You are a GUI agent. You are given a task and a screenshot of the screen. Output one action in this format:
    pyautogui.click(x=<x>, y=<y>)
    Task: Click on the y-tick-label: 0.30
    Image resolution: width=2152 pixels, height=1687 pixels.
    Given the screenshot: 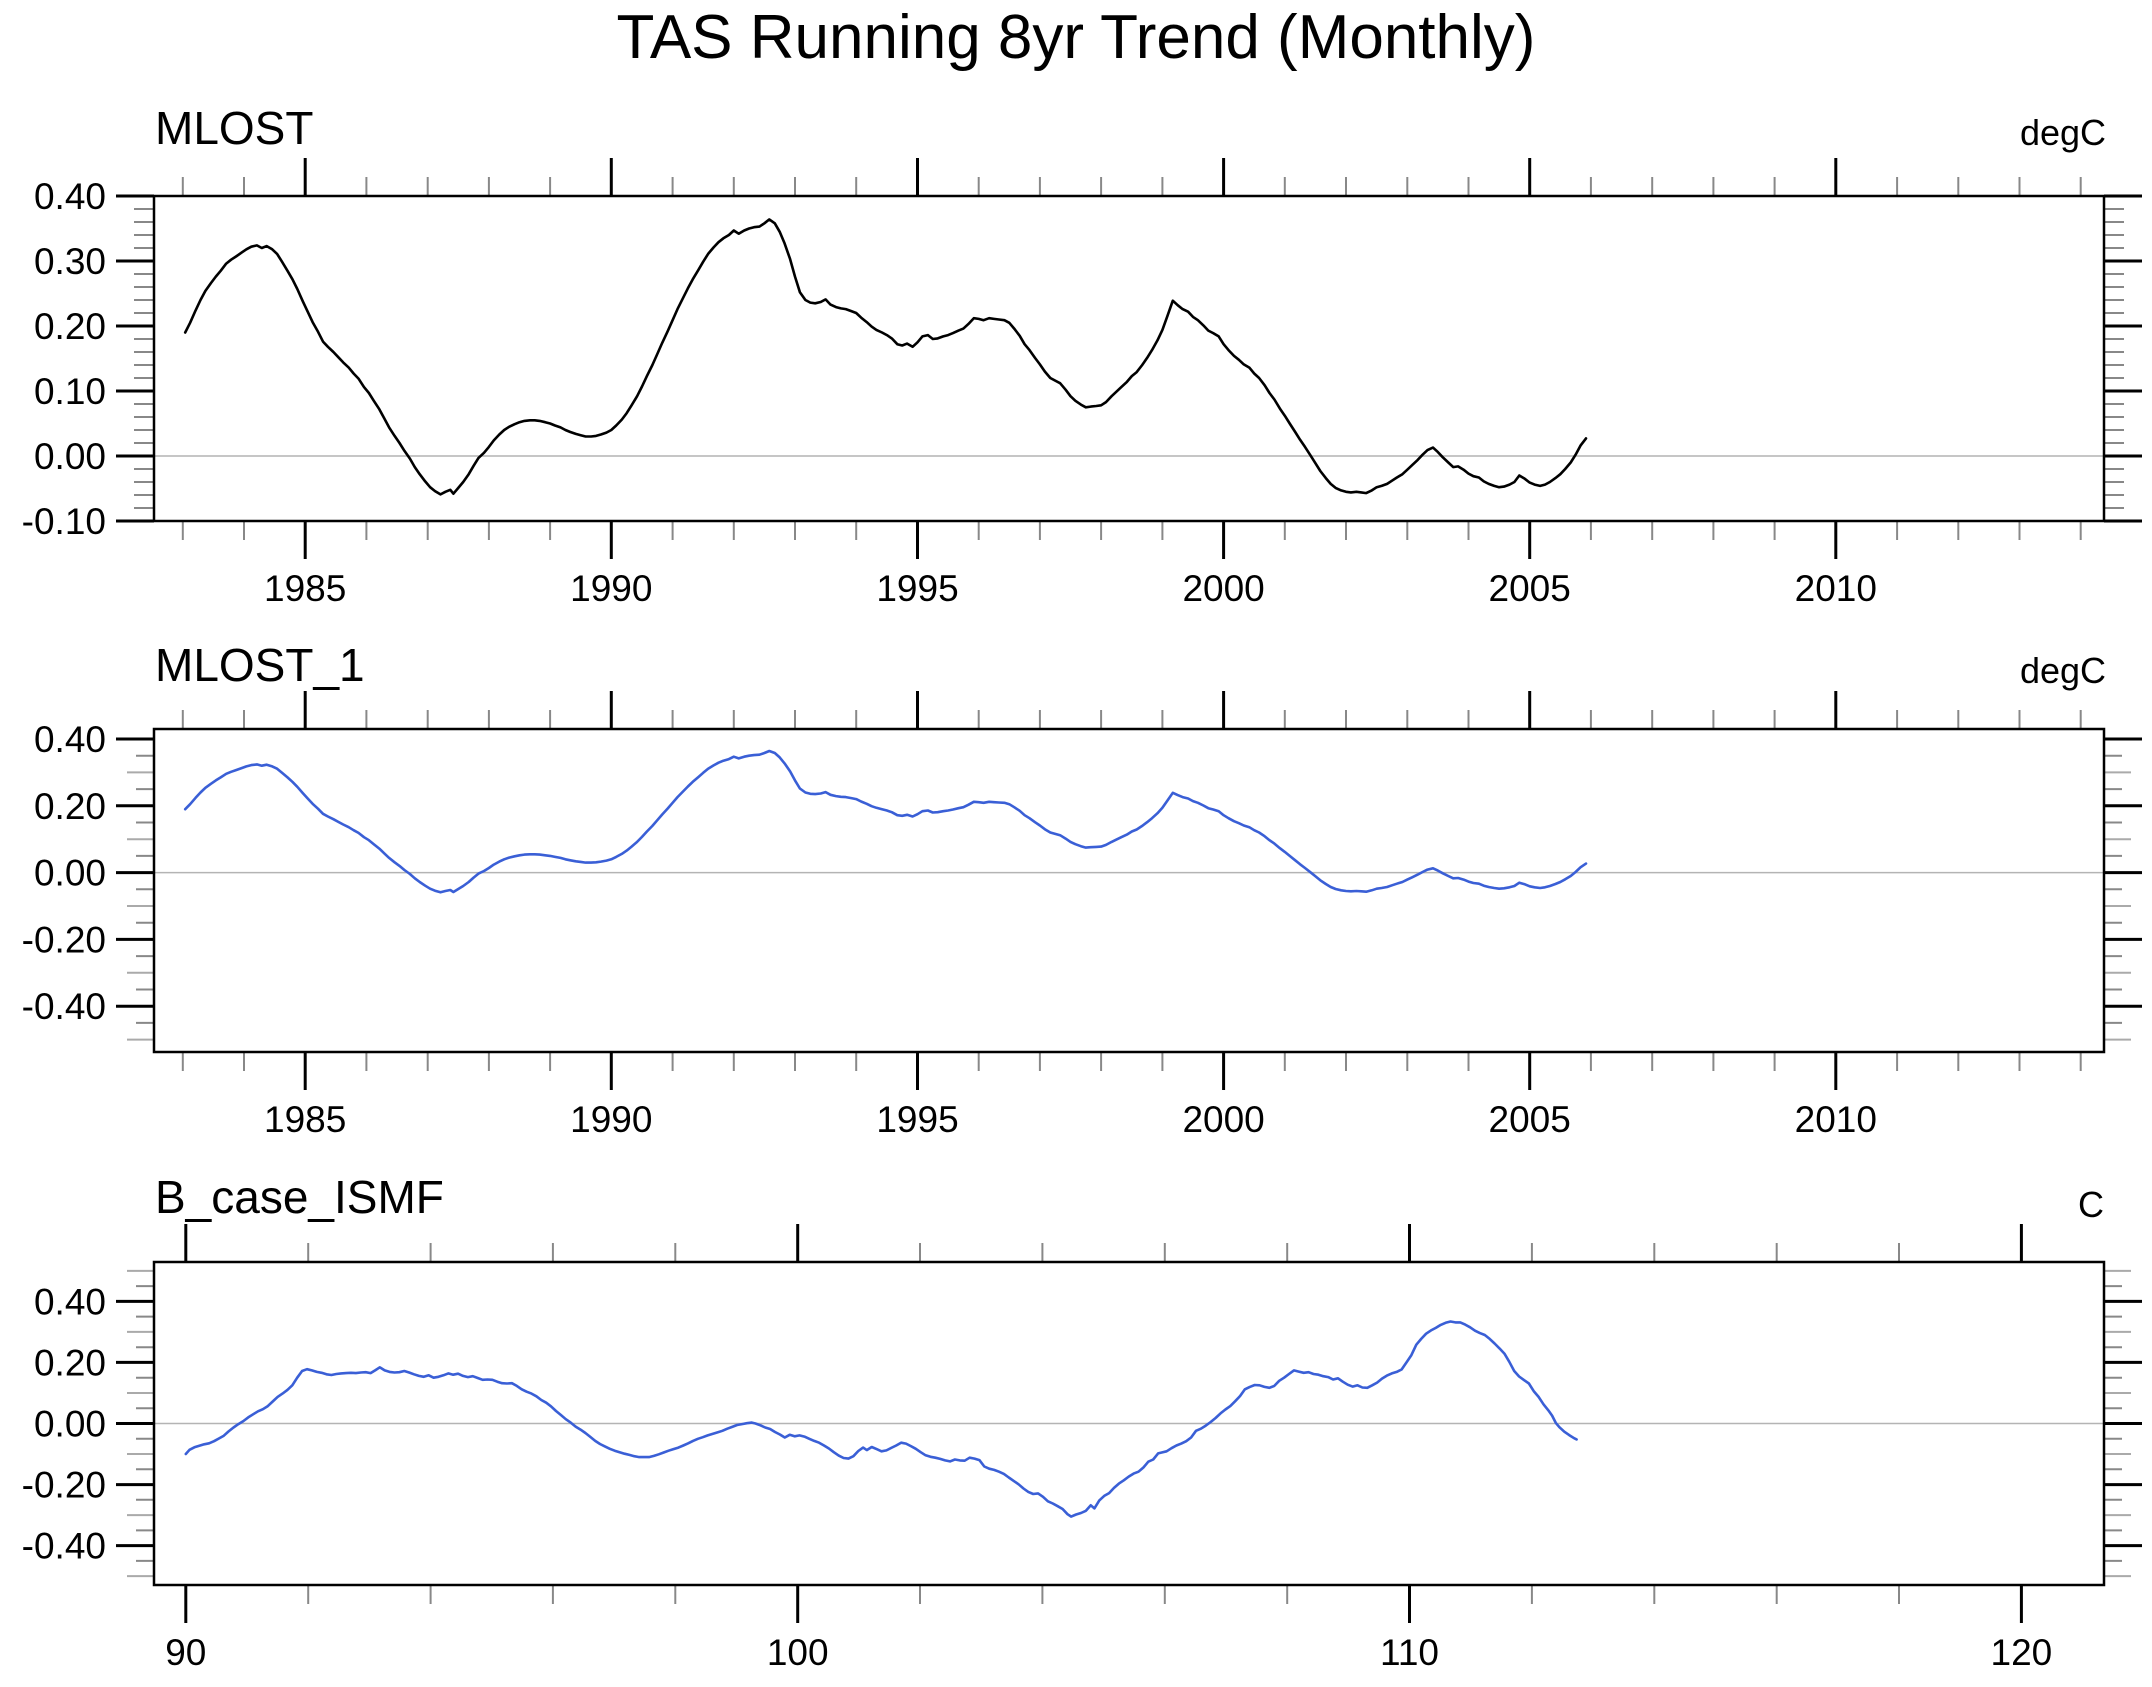 What is the action you would take?
    pyautogui.click(x=70, y=261)
    